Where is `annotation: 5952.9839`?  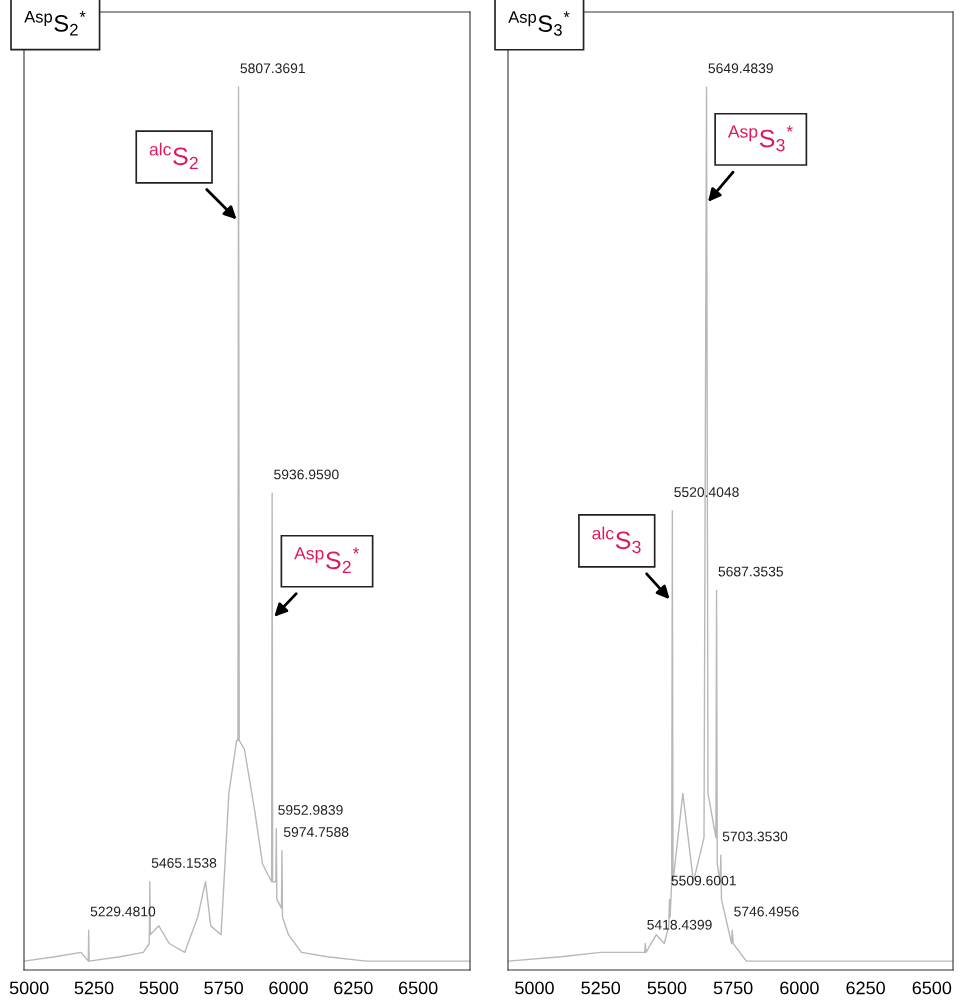 annotation: 5952.9839 is located at coordinates (310, 810).